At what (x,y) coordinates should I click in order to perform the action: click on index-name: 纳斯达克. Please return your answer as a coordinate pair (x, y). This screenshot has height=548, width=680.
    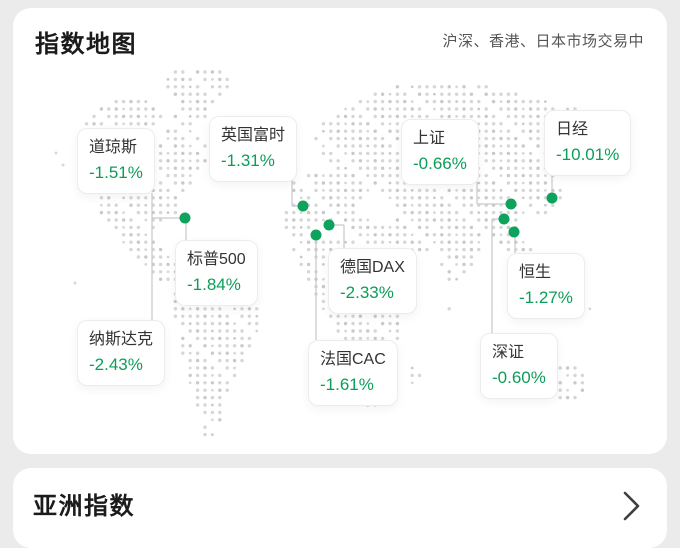
    Looking at the image, I should click on (121, 339).